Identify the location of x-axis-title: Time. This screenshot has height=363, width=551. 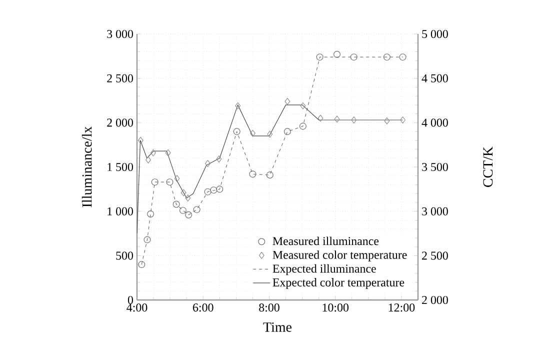
(277, 327).